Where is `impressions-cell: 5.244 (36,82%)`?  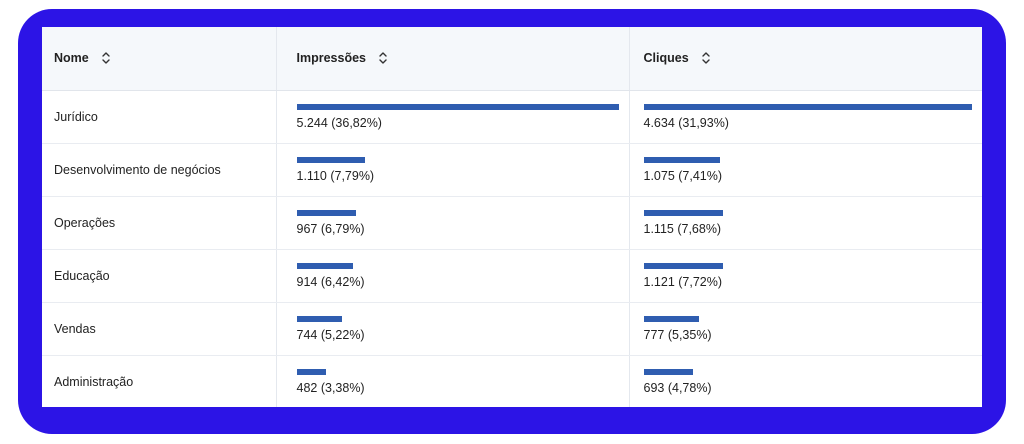 impressions-cell: 5.244 (36,82%) is located at coordinates (453, 117).